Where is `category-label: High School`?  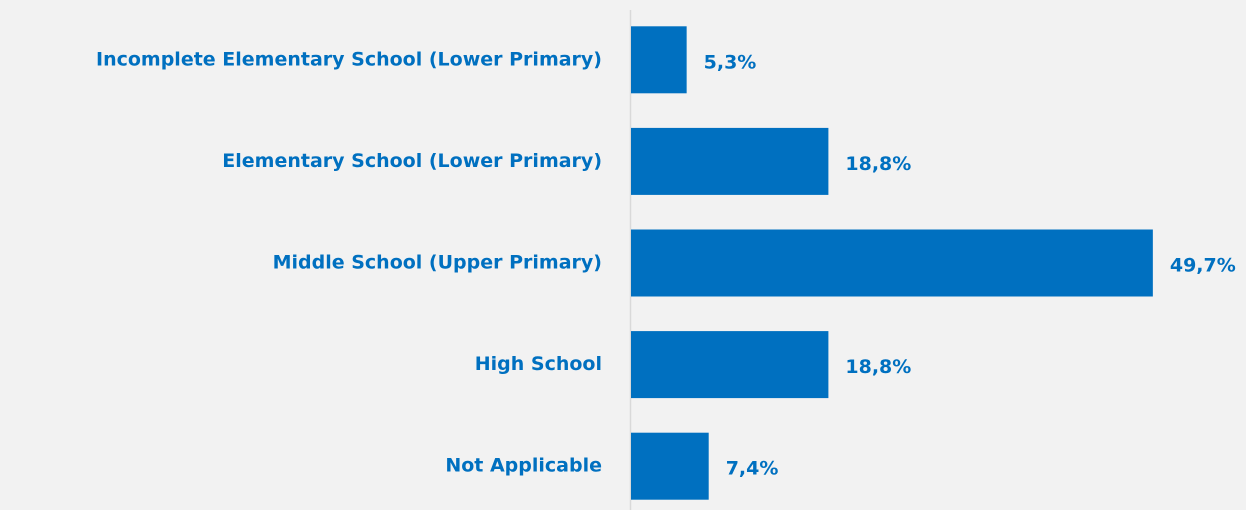
category-label: High School is located at coordinates (538, 364).